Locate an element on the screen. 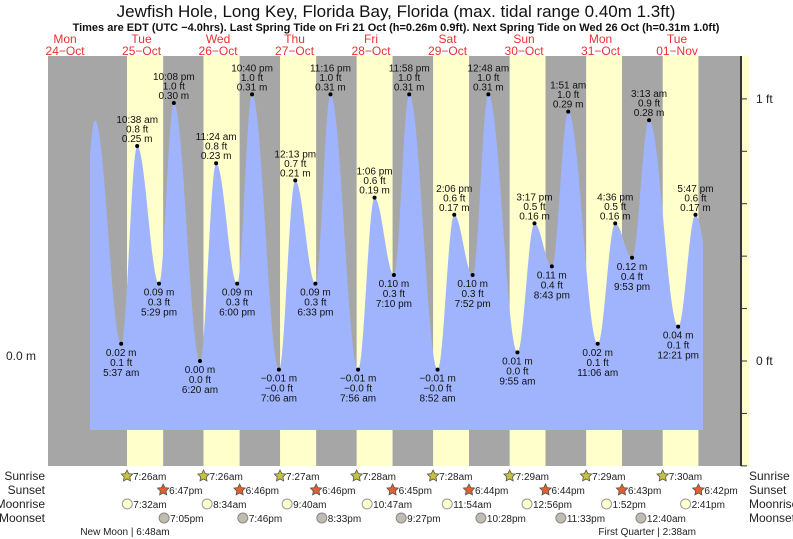 Image resolution: width=793 pixels, height=539 pixels. tide-low-time-label: 7:10 pm is located at coordinates (394, 304).